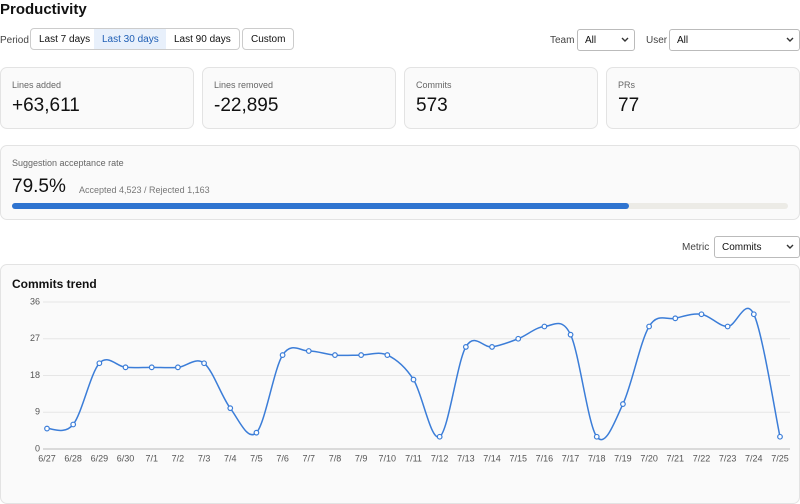 This screenshot has height=504, width=800. What do you see at coordinates (335, 458) in the screenshot?
I see `x-tick-label: 7/8` at bounding box center [335, 458].